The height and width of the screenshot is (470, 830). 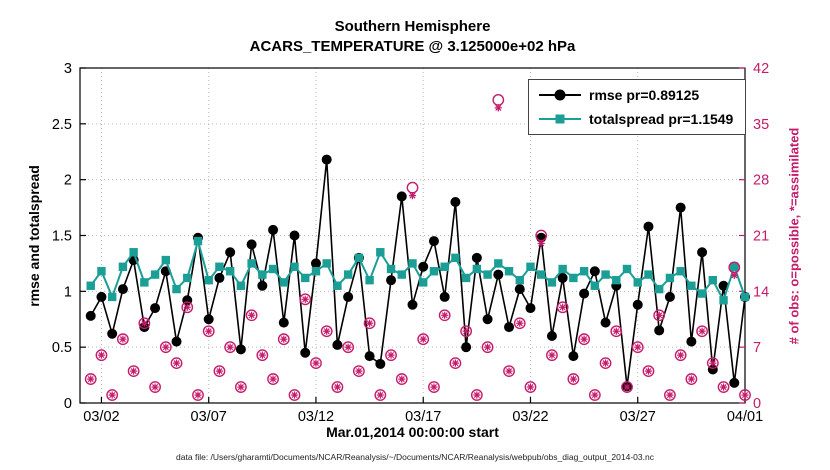 I want to click on left-tick-label: 0.5, so click(x=62, y=348).